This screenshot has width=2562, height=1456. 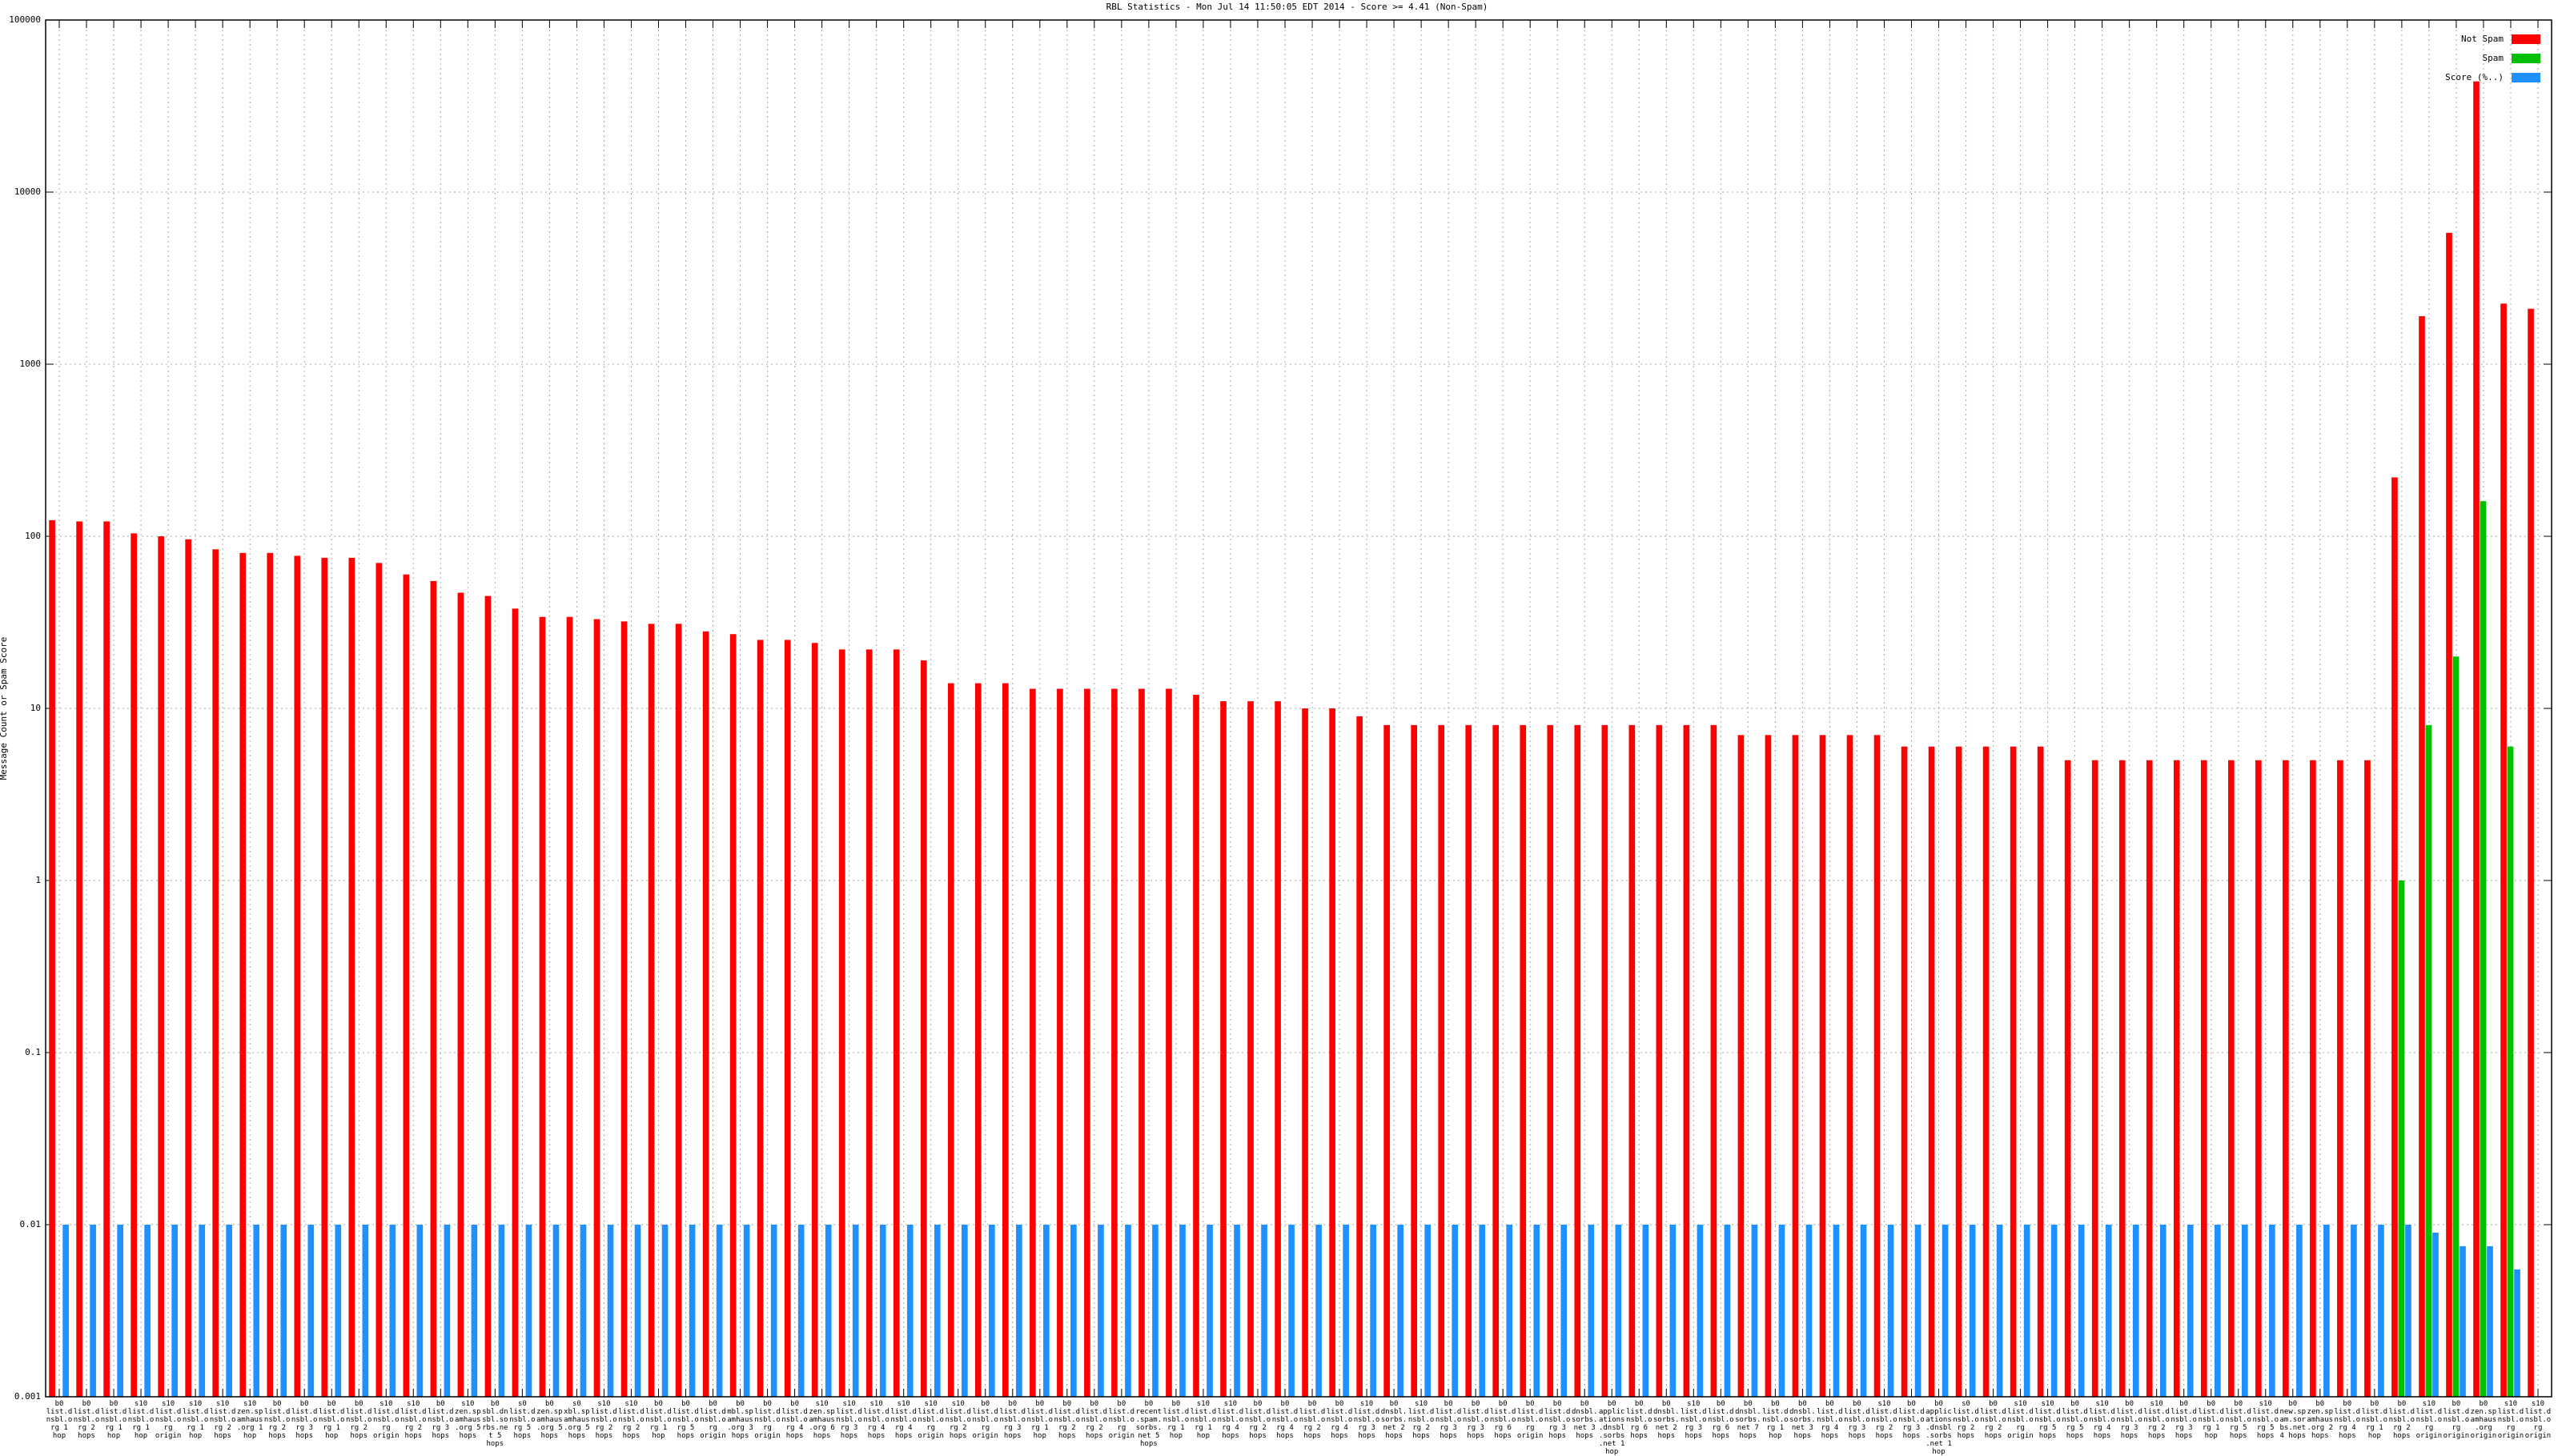 I want to click on x-tick-label: s0 list.dnsbl.org 5 hops, so click(x=522, y=1420).